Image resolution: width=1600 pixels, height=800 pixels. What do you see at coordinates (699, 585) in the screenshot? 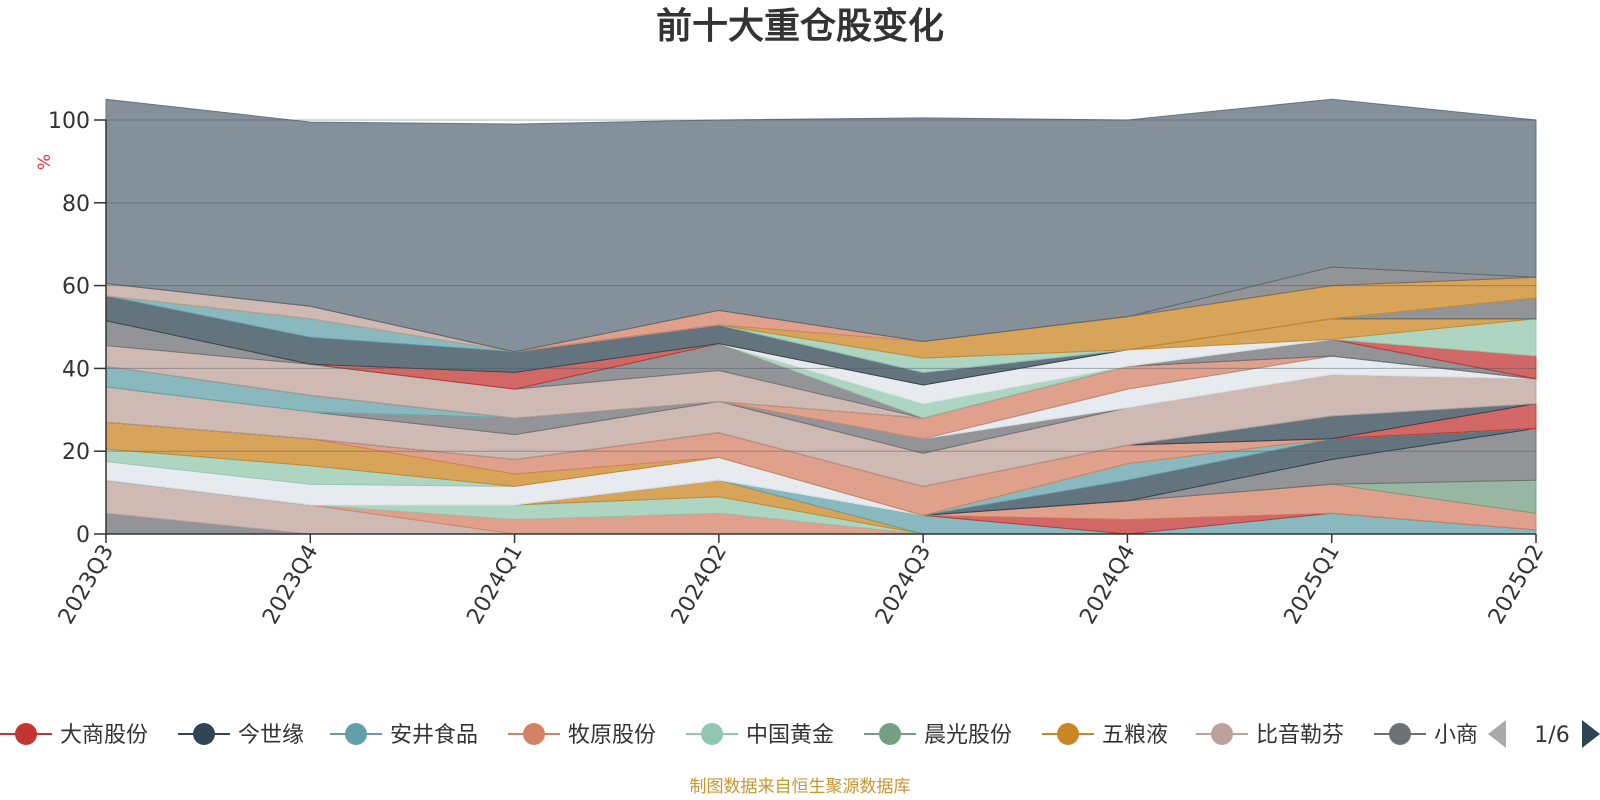
I see `x-tick-label-3: 2024Q2` at bounding box center [699, 585].